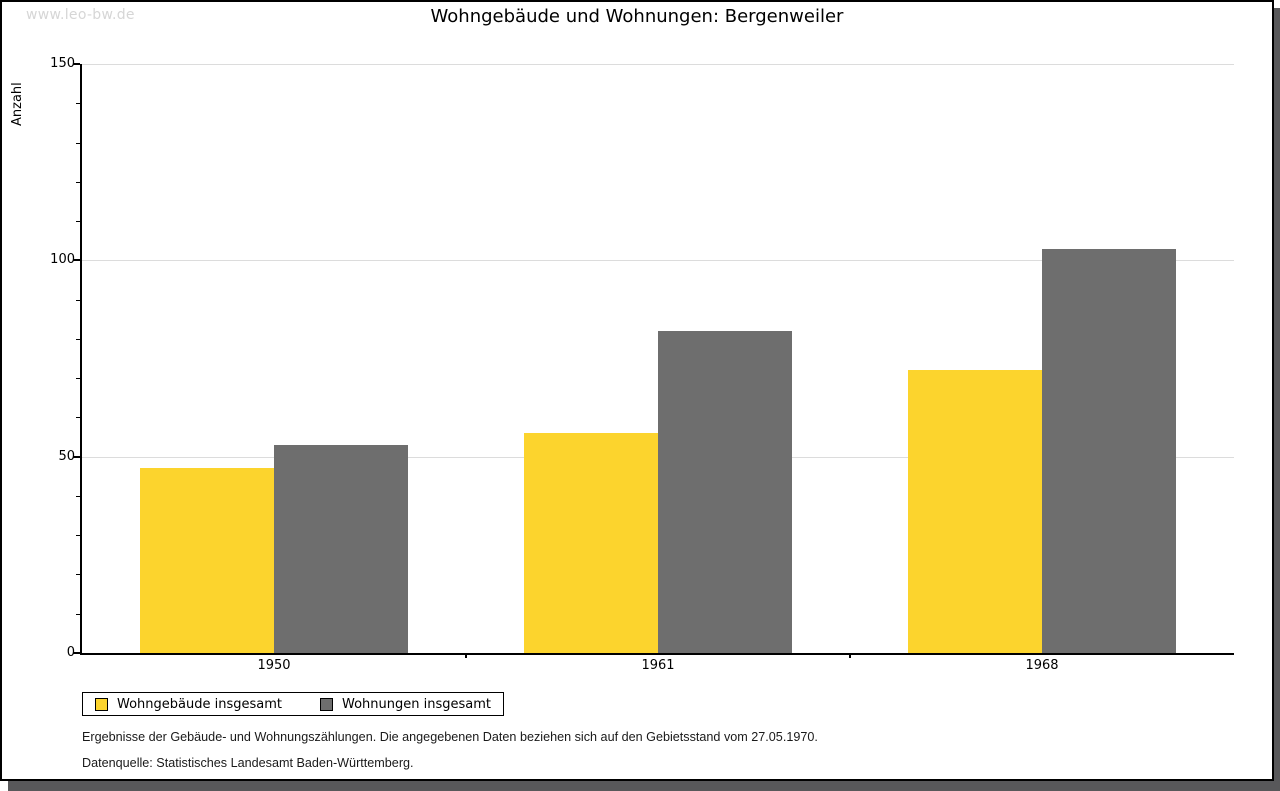 This screenshot has width=1280, height=791. Describe the element at coordinates (66, 456) in the screenshot. I see `y-tick-label: 50` at that location.